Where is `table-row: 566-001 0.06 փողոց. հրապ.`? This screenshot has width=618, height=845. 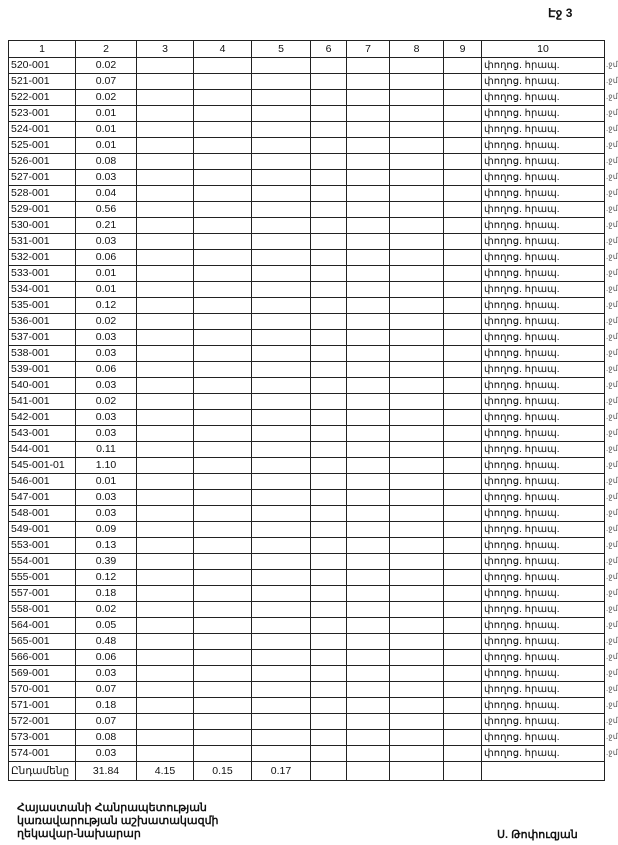
table-row: 566-001 0.06 փողոց. հրապ. is located at coordinates (306, 657).